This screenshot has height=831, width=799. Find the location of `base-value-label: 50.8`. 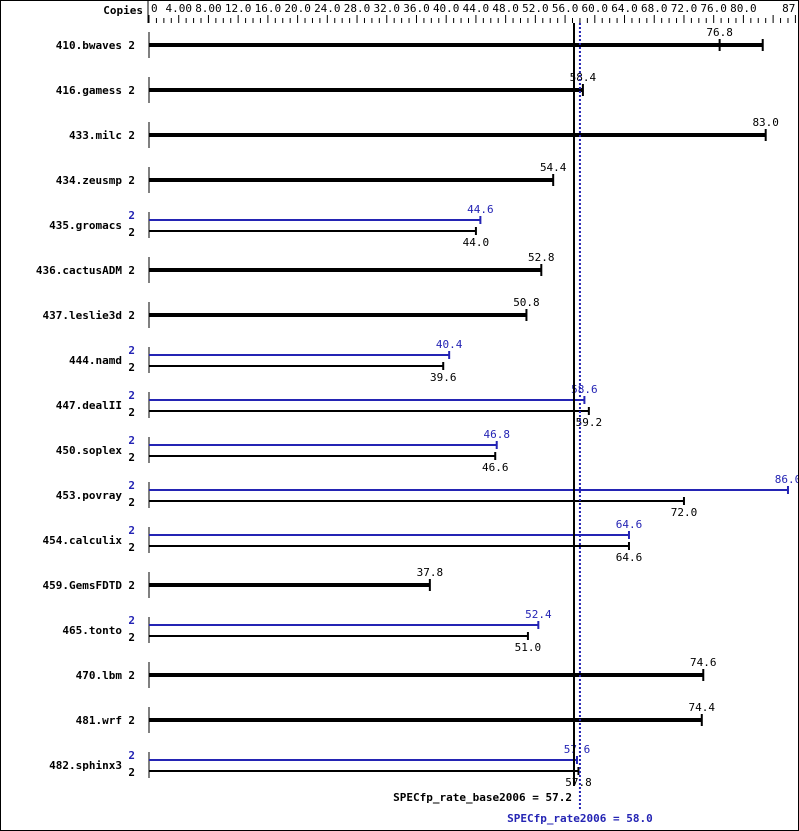

base-value-label: 50.8 is located at coordinates (526, 302).